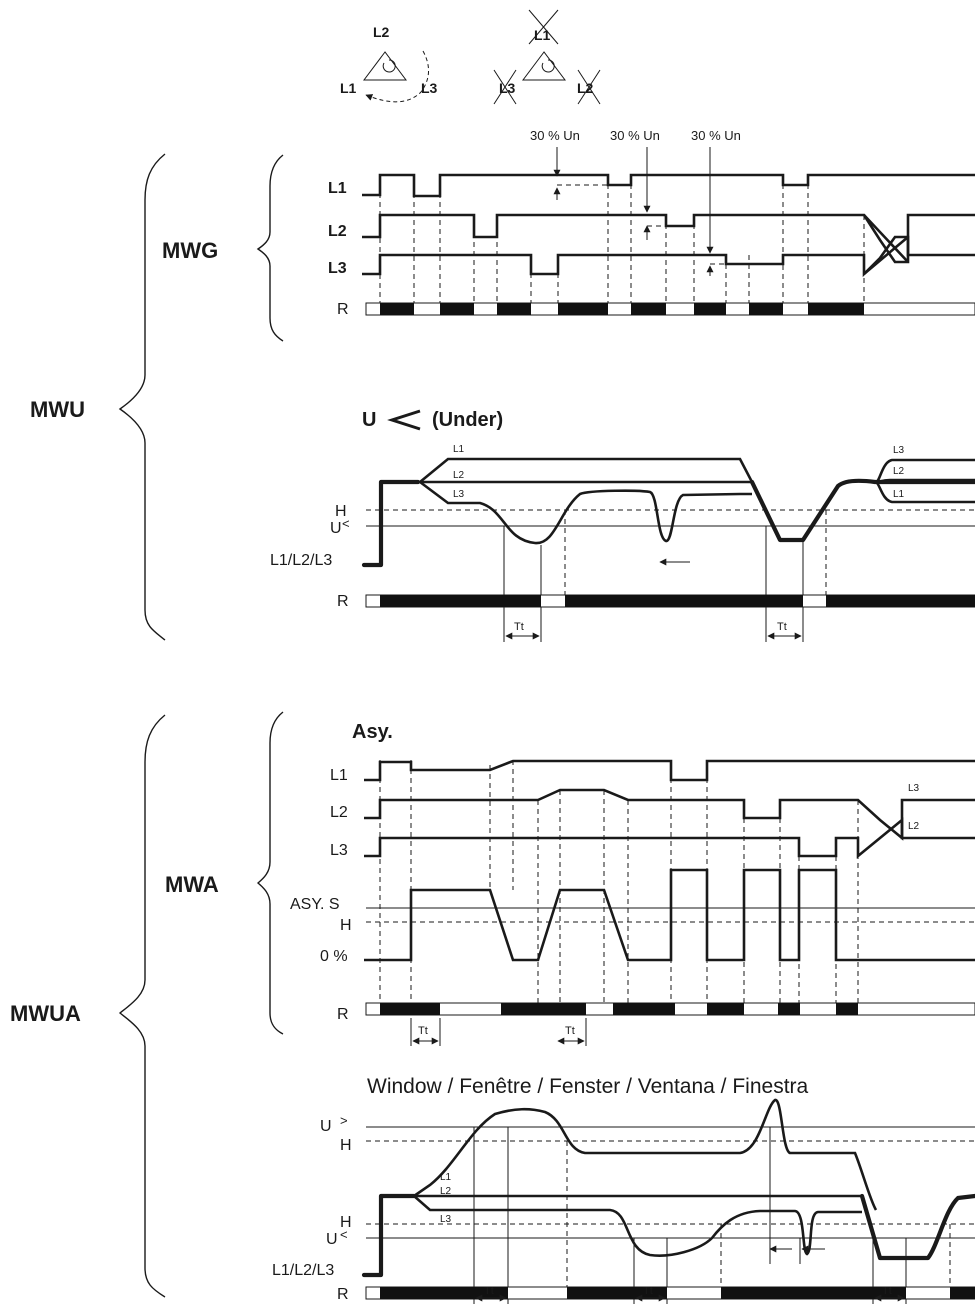  I want to click on under-curve-l3, so click(585, 512).